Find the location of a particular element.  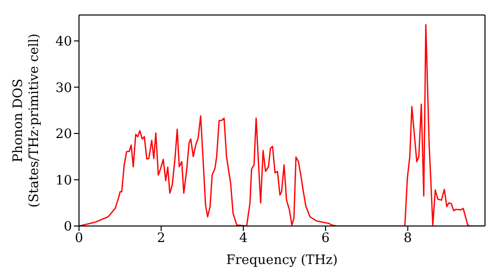

x-tick-label: 8 is located at coordinates (408, 238).